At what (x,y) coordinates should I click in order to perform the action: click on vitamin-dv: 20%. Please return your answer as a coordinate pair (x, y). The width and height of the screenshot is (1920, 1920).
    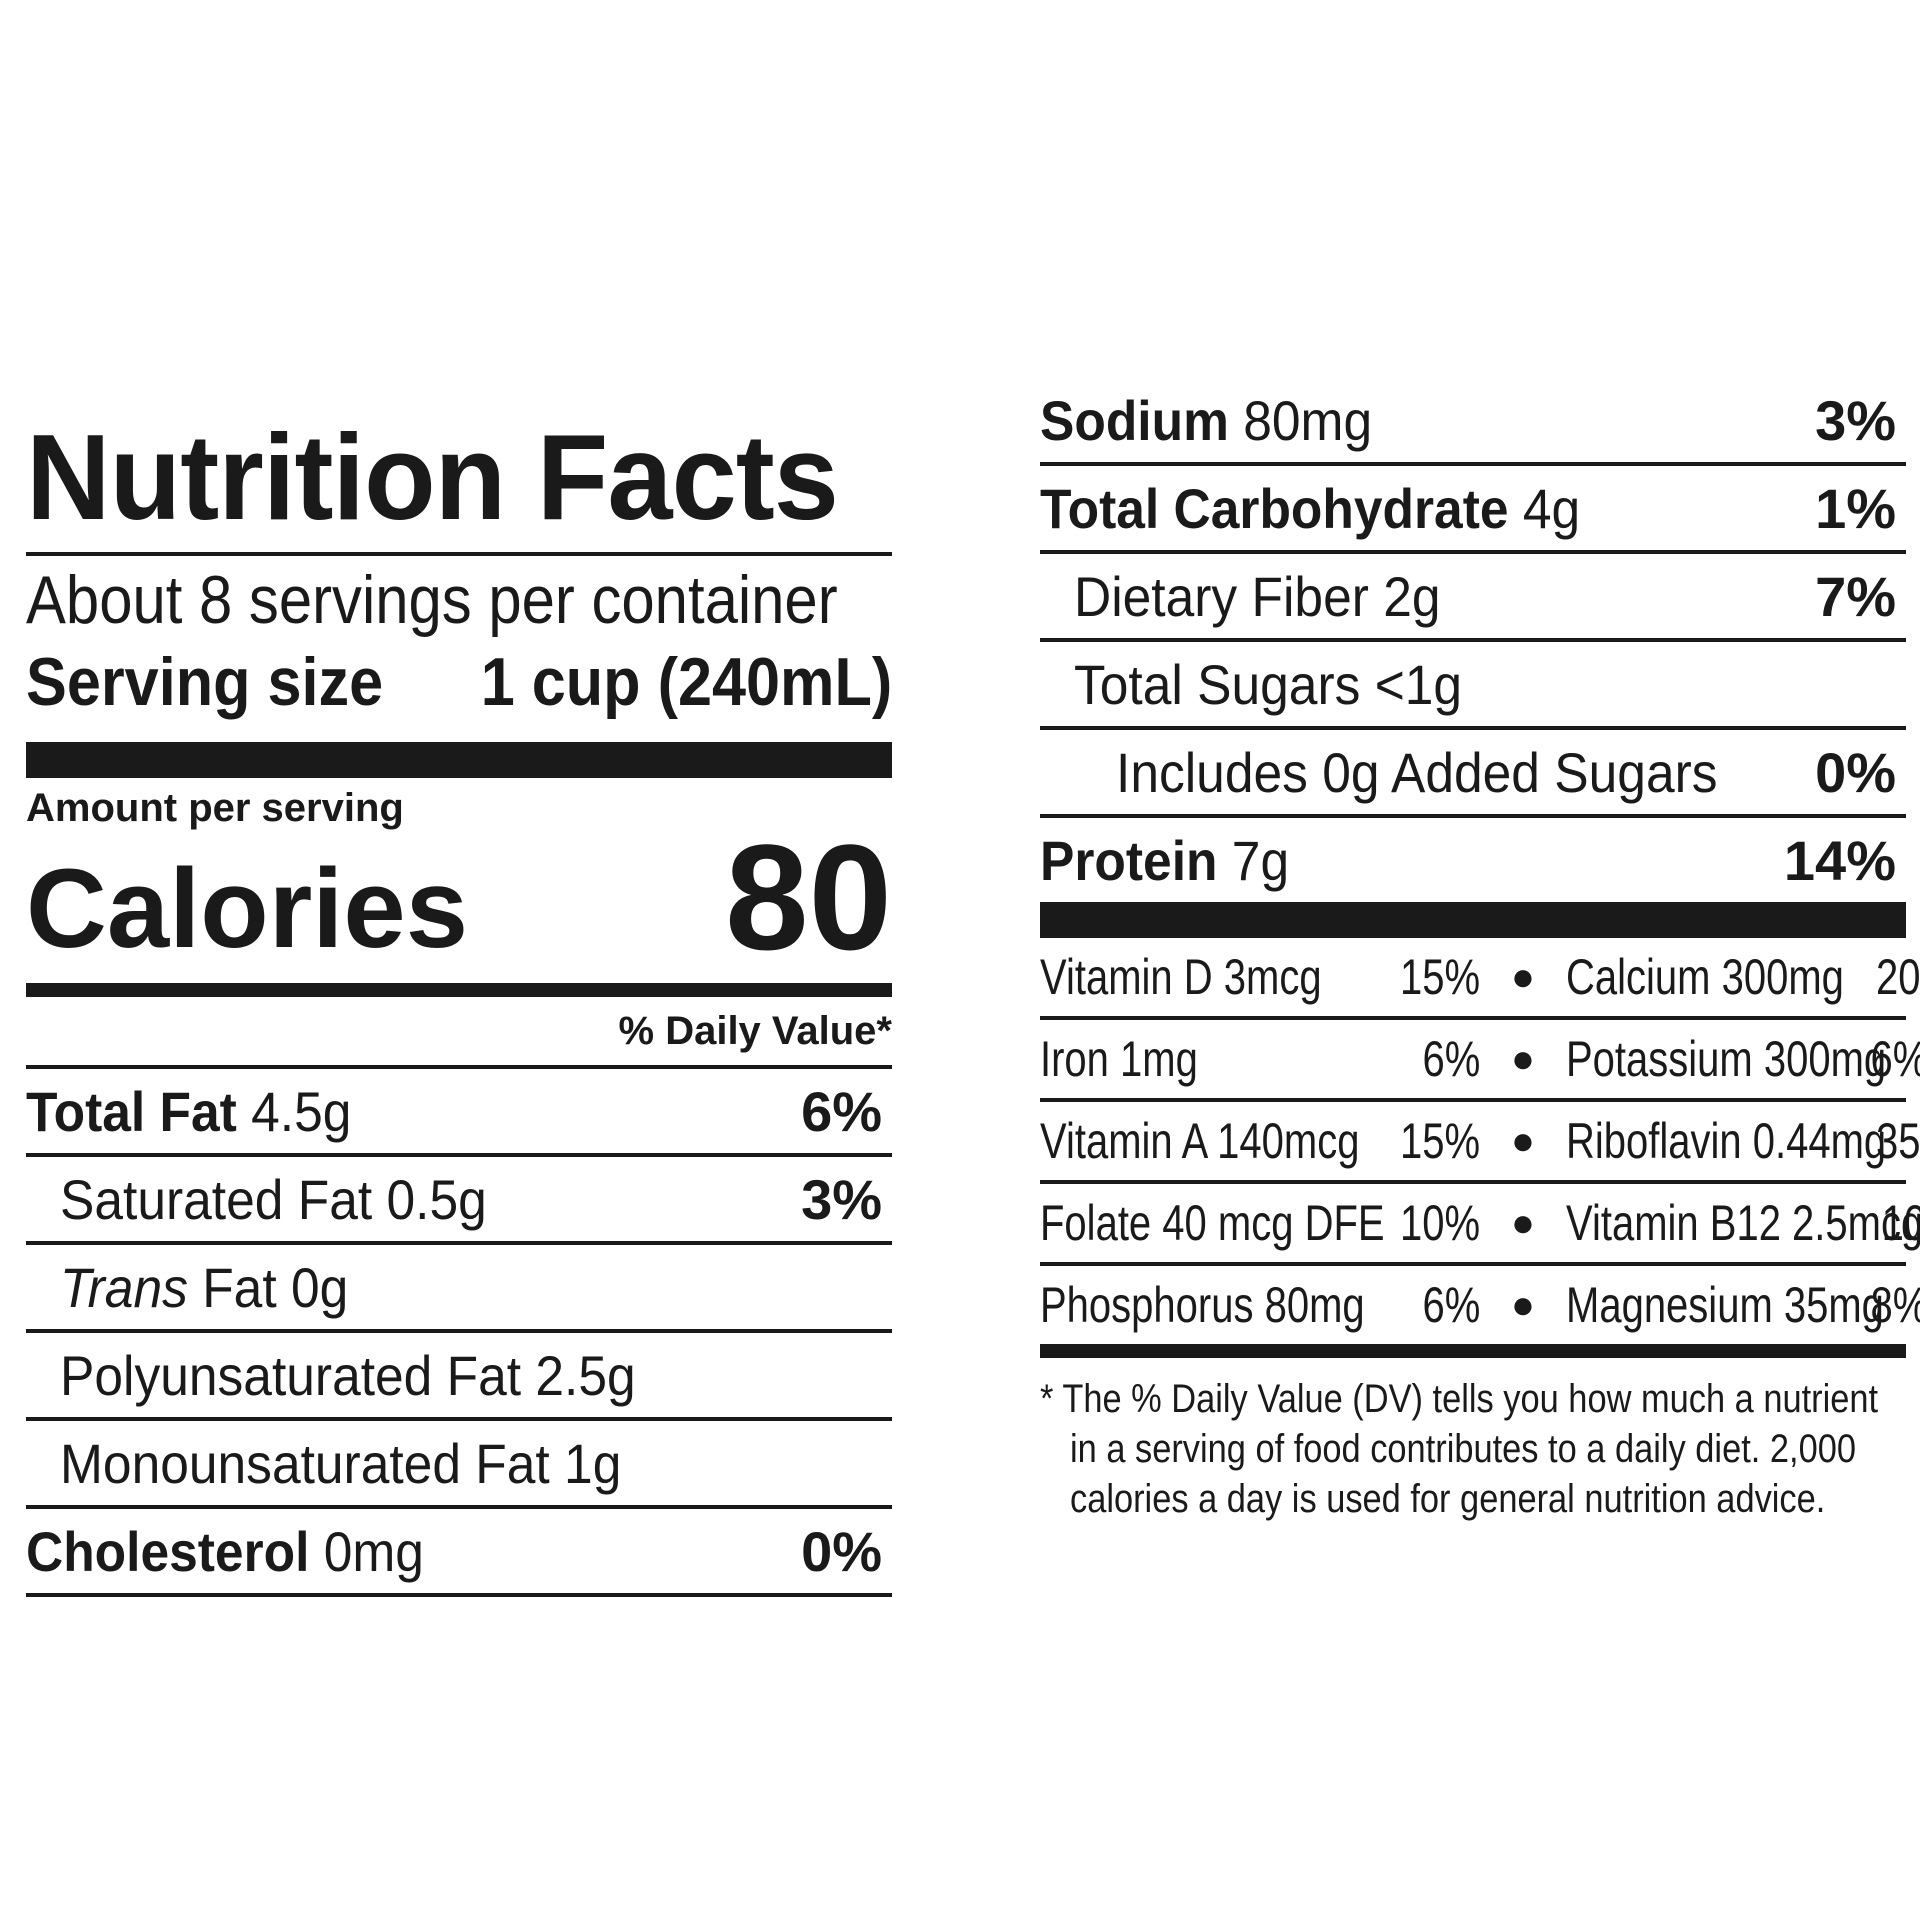
    Looking at the image, I should click on (1898, 977).